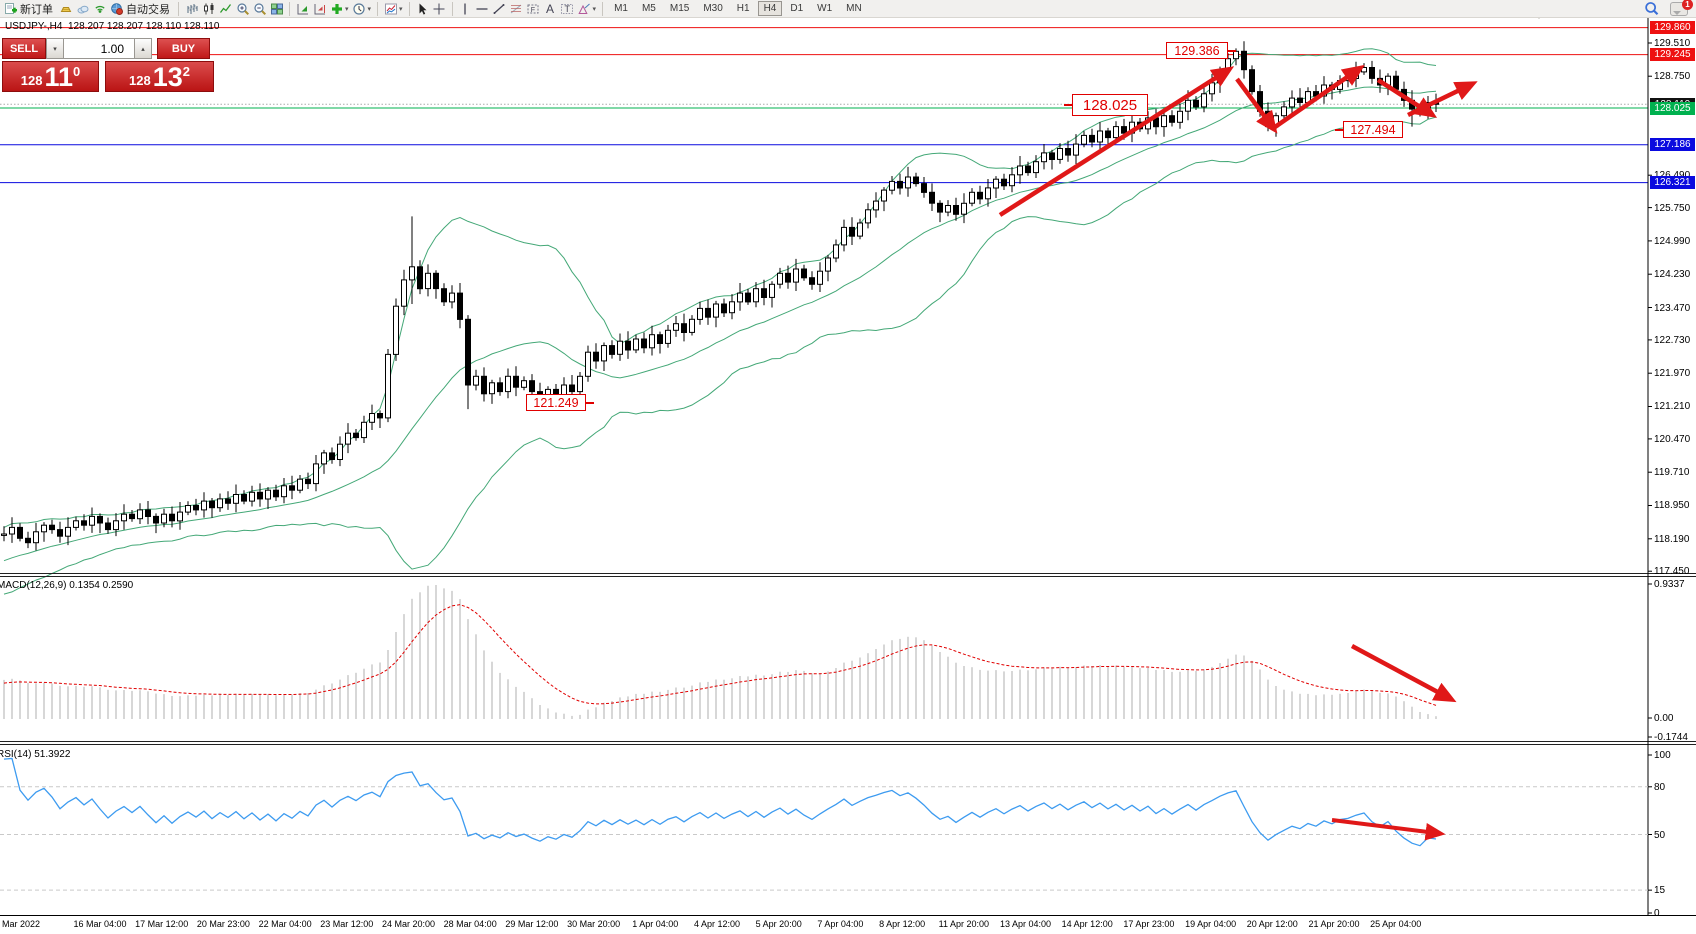 The height and width of the screenshot is (934, 1696). What do you see at coordinates (208, 9) in the screenshot?
I see `candle-chart-icon` at bounding box center [208, 9].